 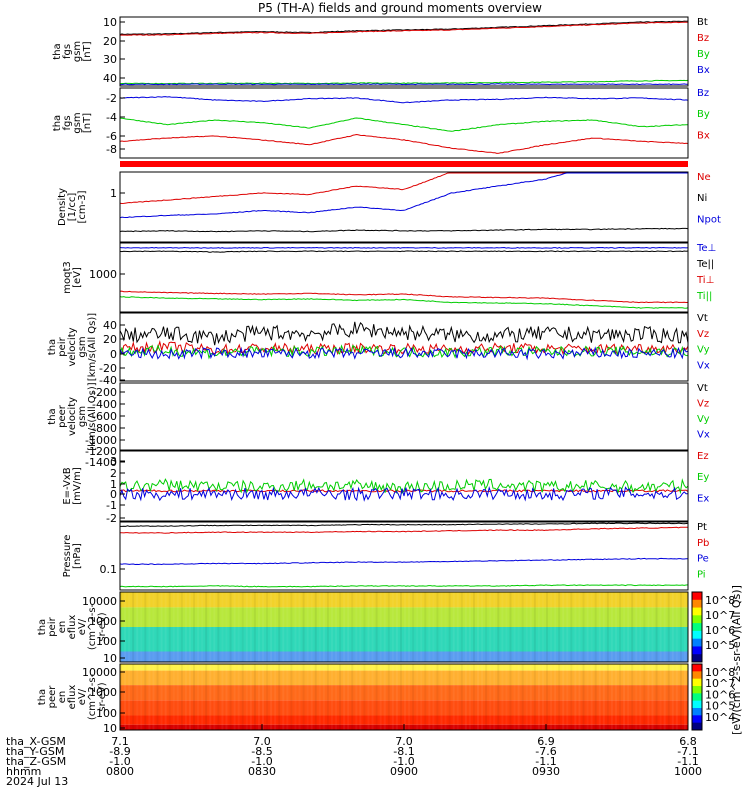 I want to click on ion_spec-ytick: 100, so click(x=106, y=641).